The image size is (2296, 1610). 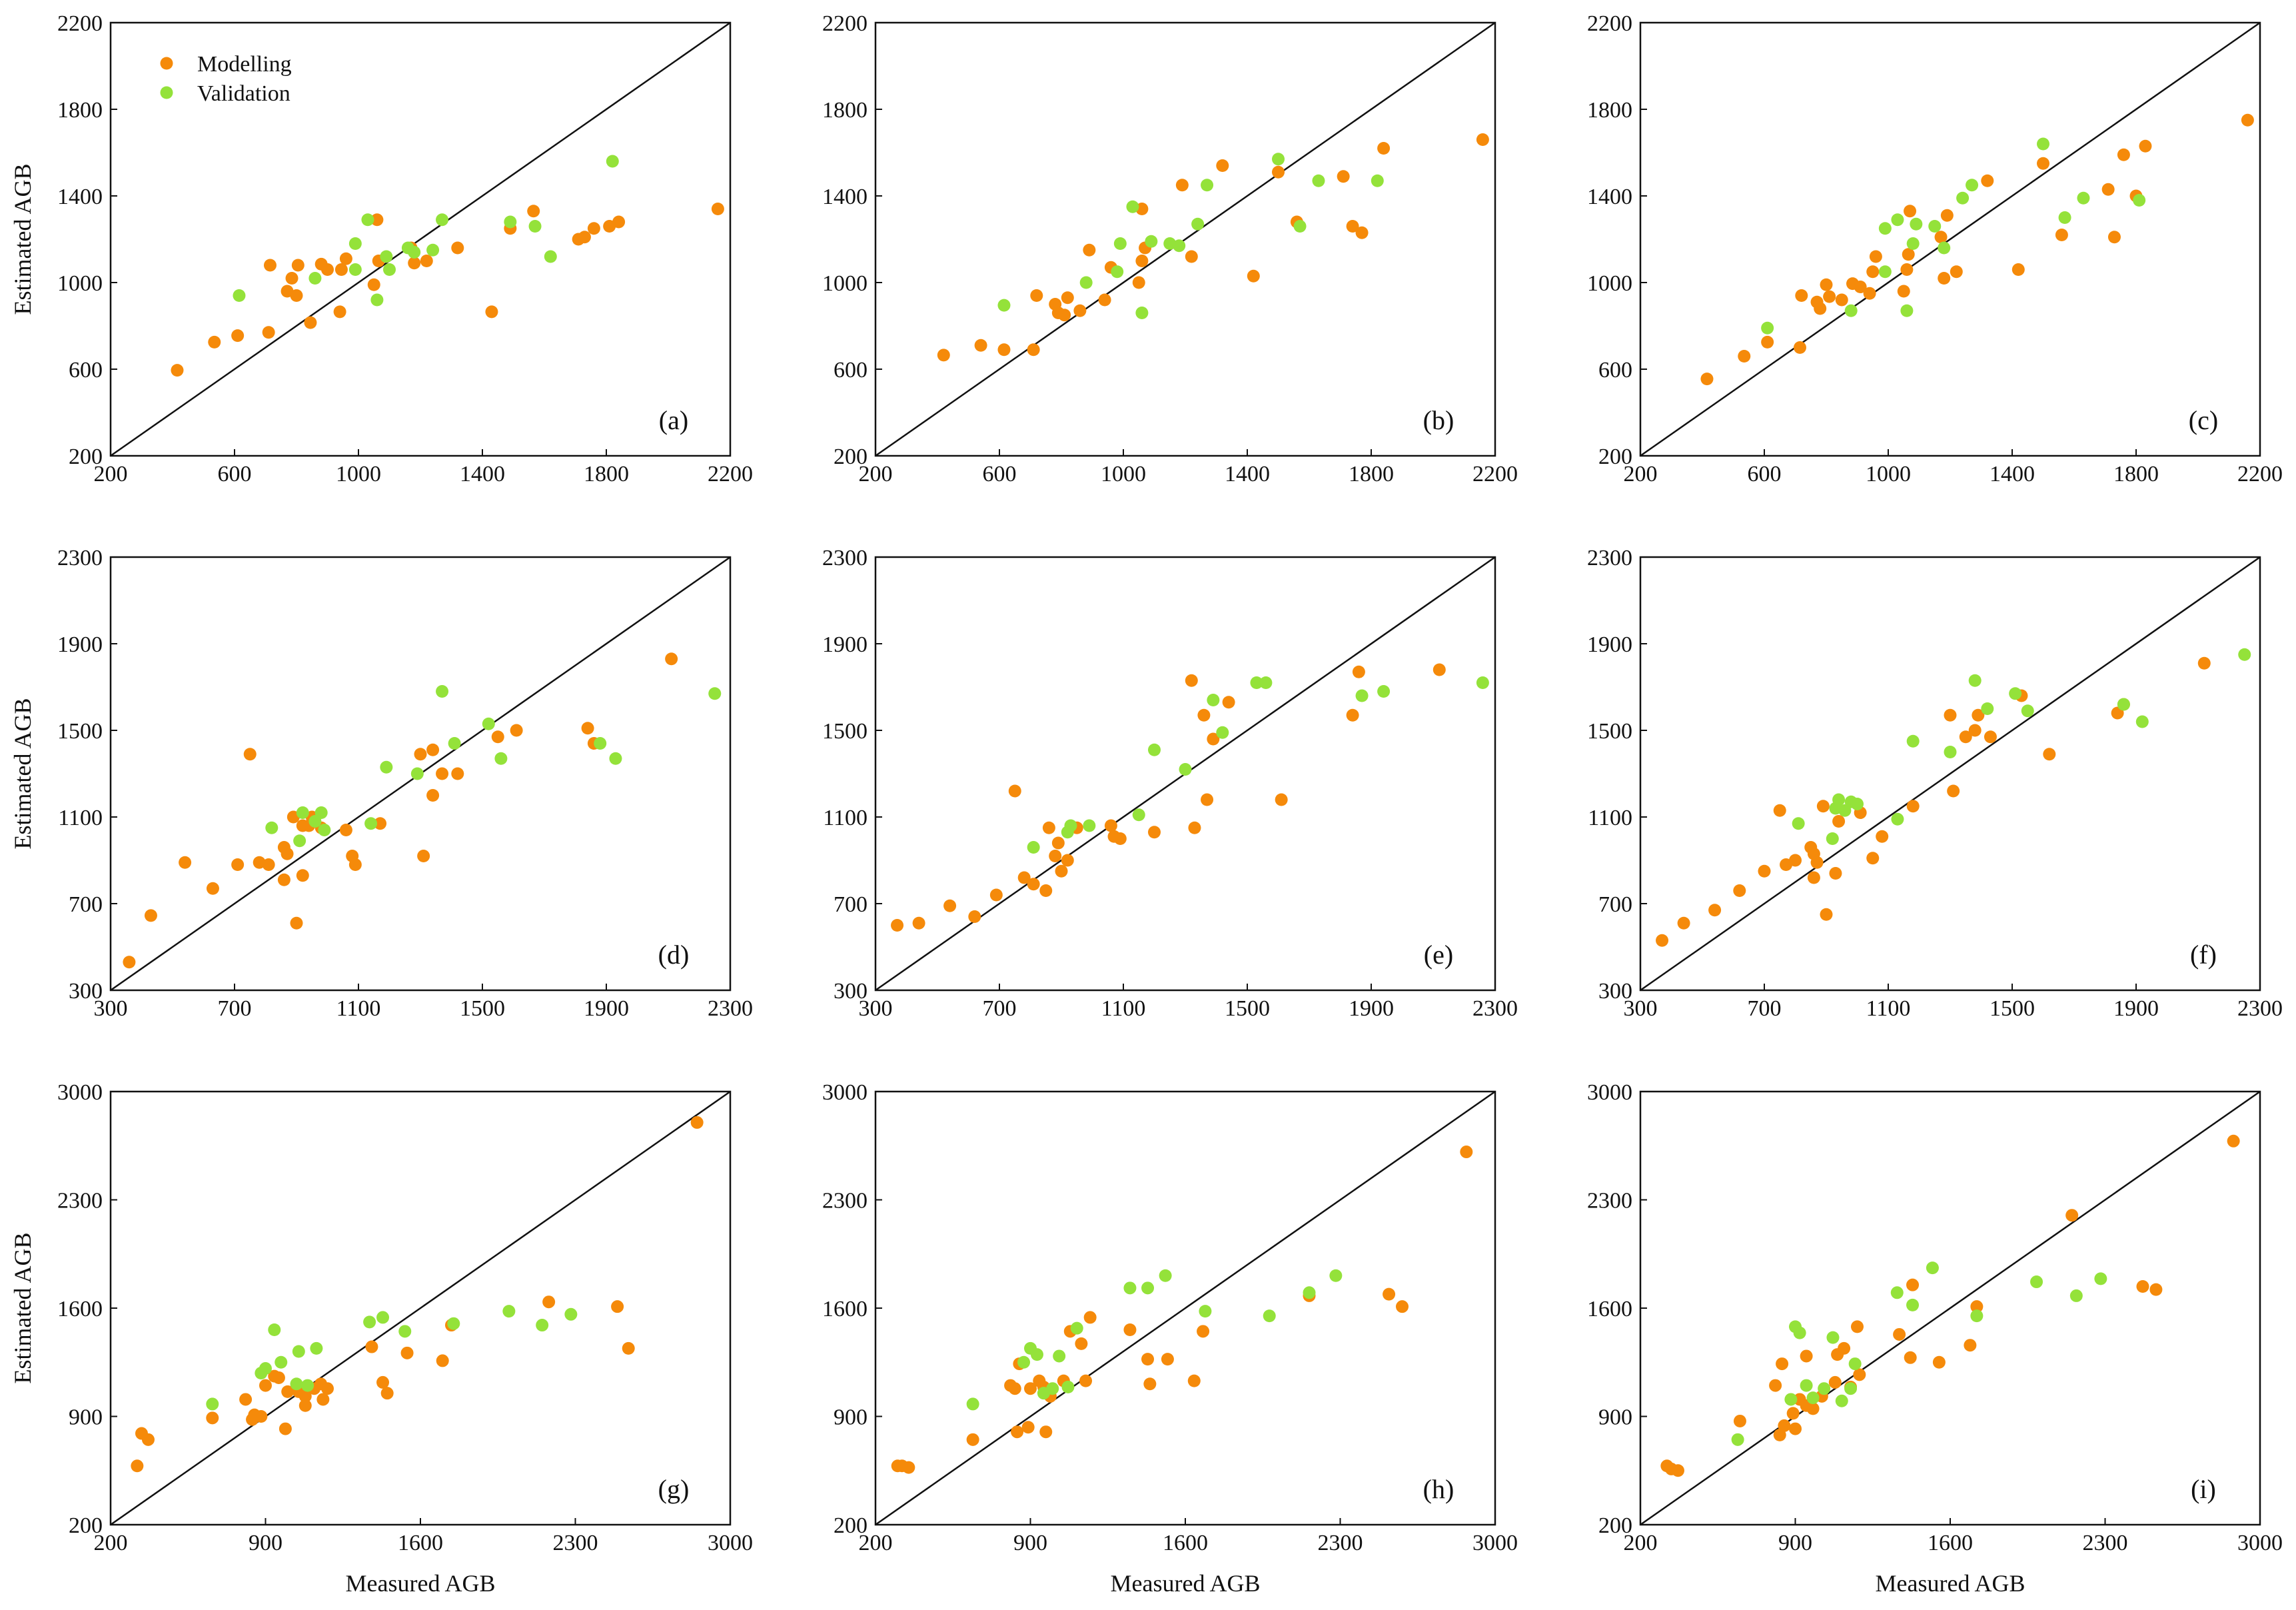 What do you see at coordinates (1615, 457) in the screenshot?
I see `y-tick-label: 200` at bounding box center [1615, 457].